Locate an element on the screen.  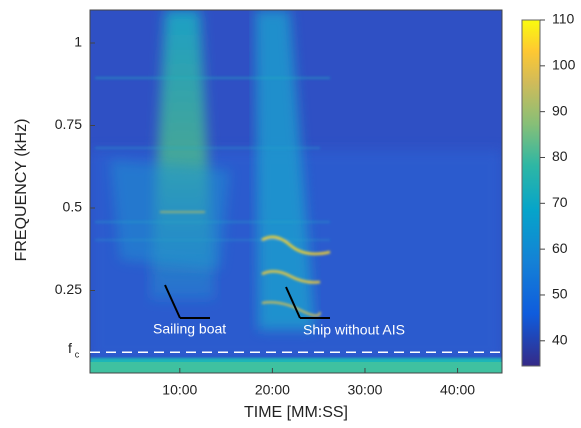
colorbar-tick-label: 110 is located at coordinates (563, 19).